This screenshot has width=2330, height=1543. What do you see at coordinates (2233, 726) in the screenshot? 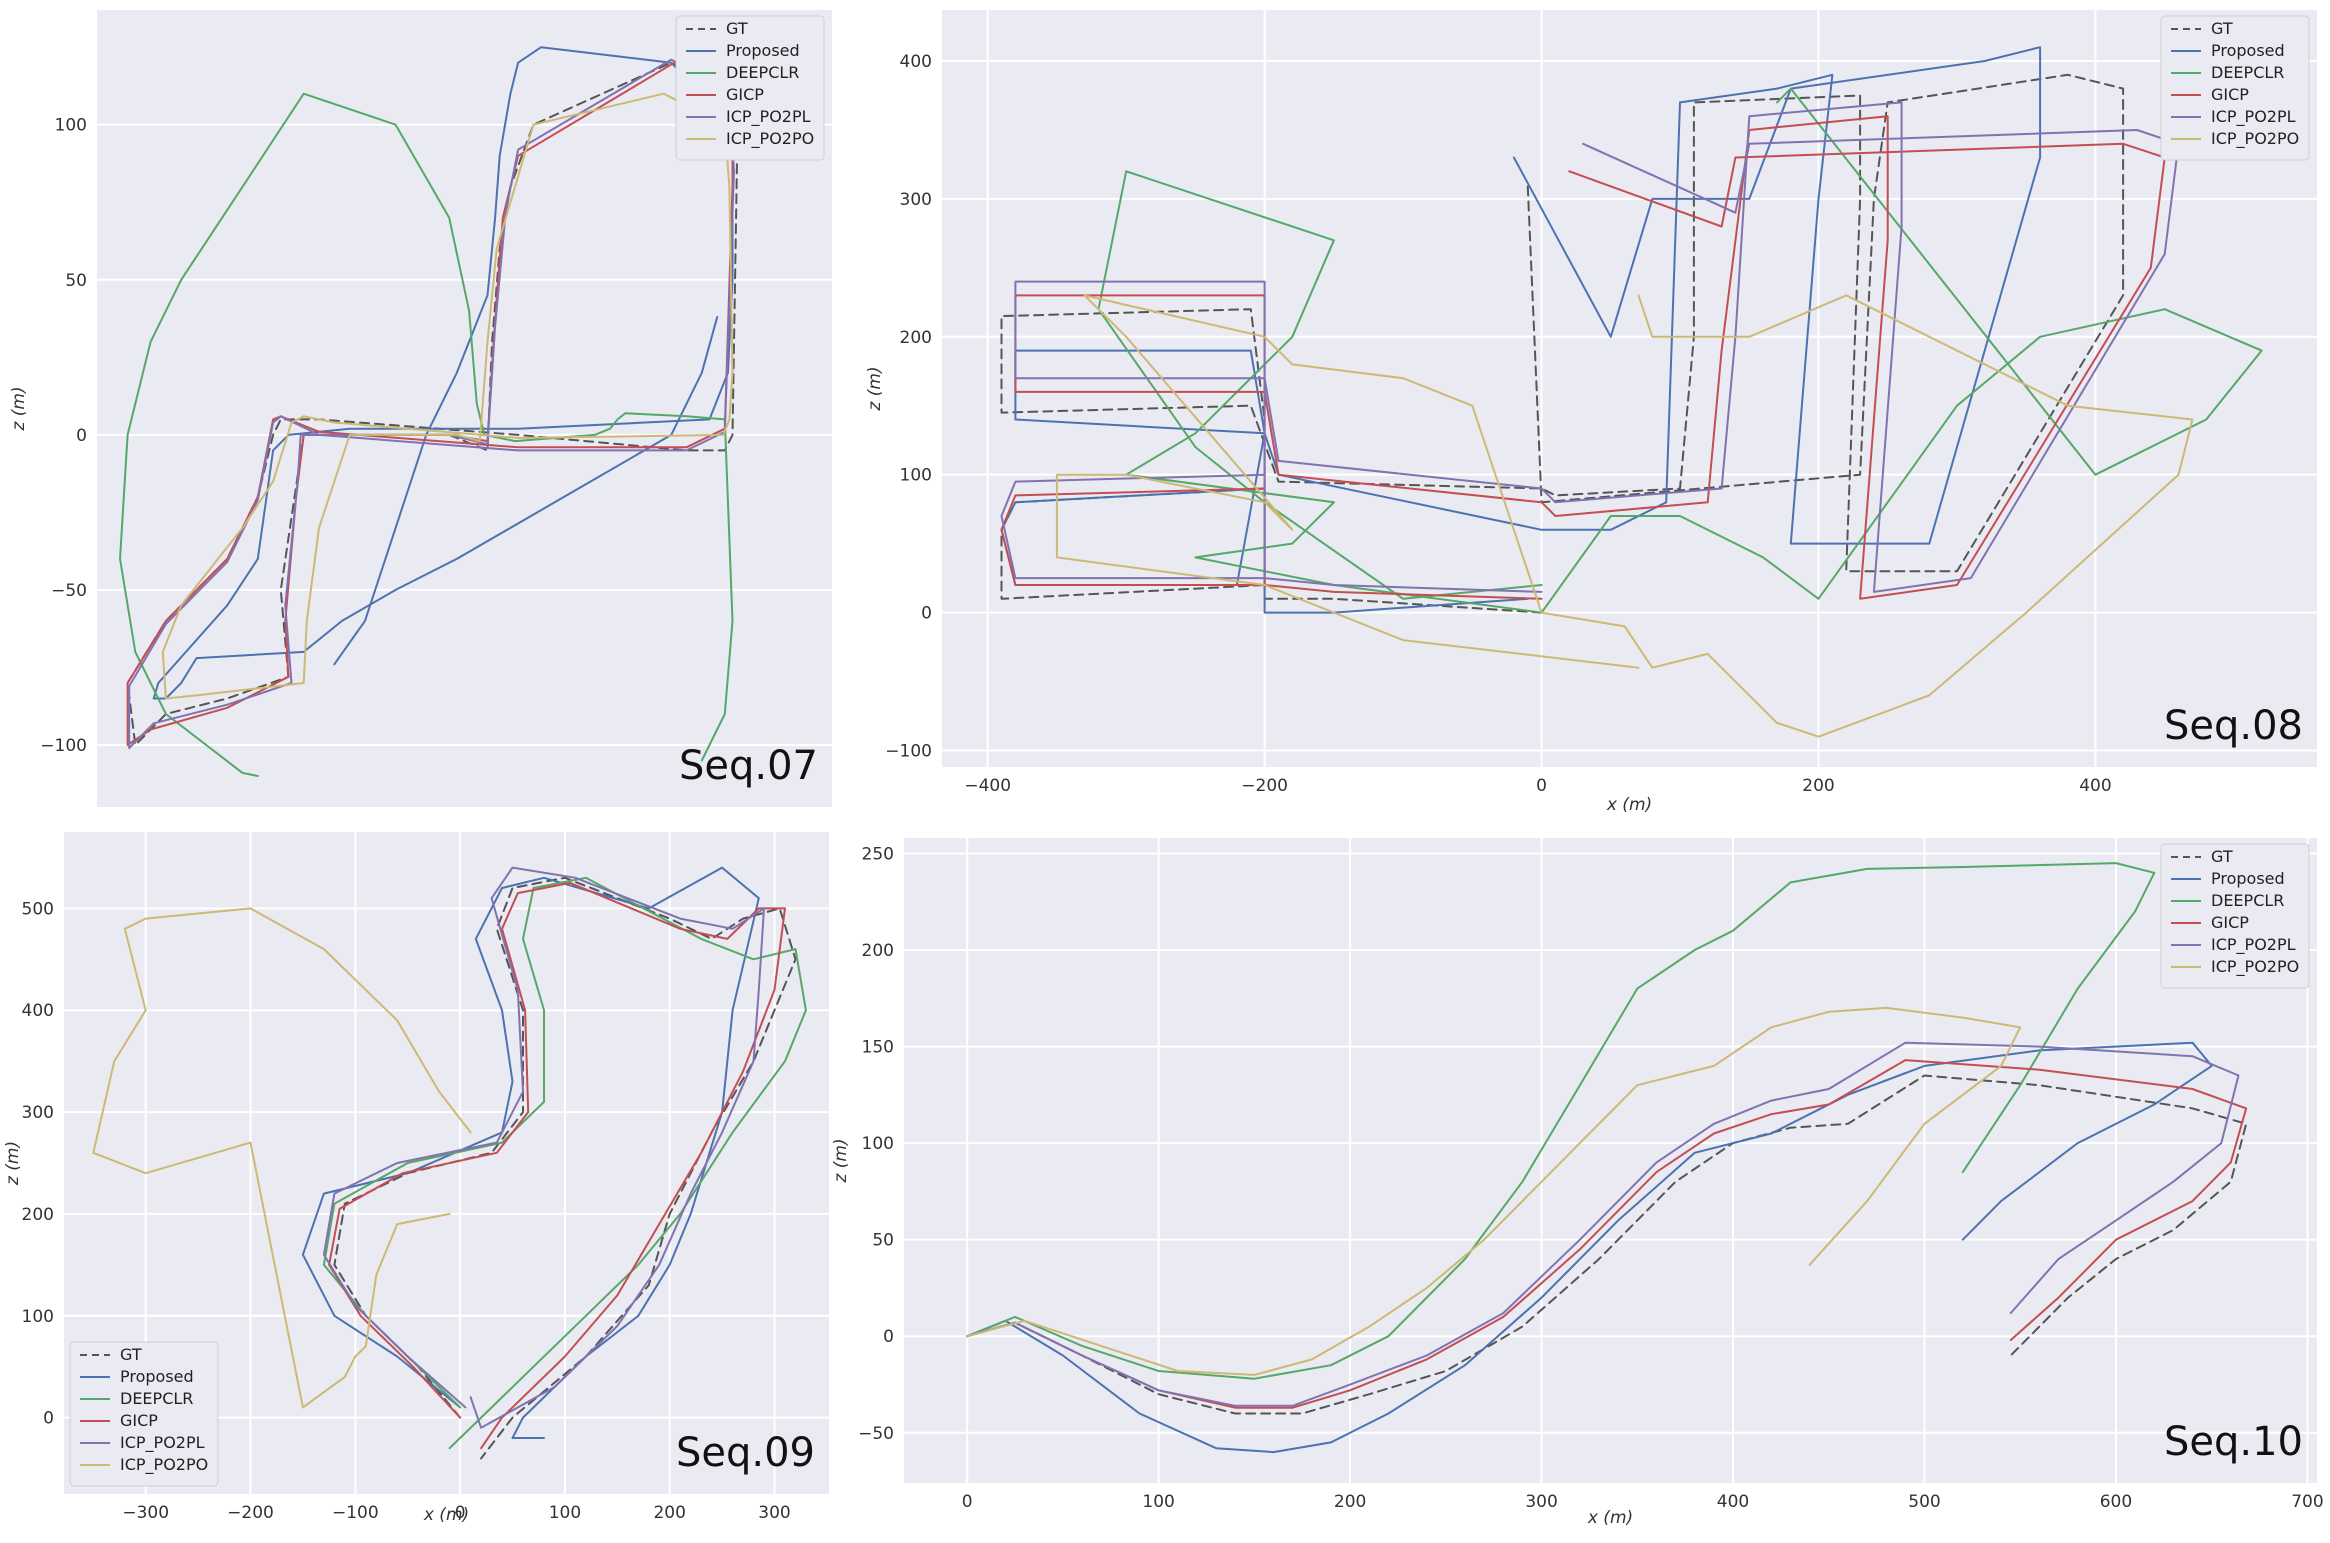
I see `sequence-label: Seq.08` at bounding box center [2233, 726].